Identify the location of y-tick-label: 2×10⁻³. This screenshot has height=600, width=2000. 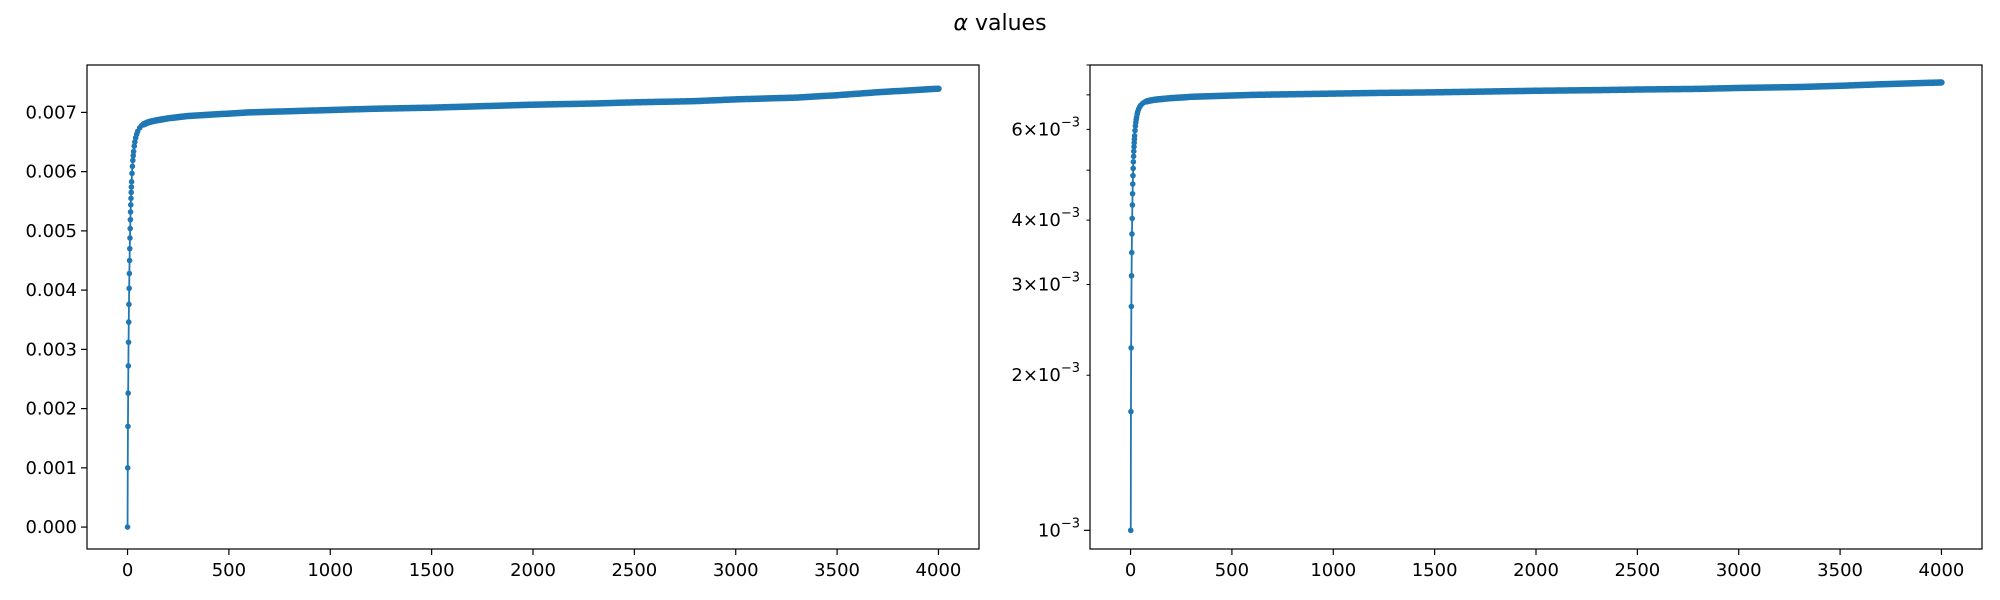
(1045, 373).